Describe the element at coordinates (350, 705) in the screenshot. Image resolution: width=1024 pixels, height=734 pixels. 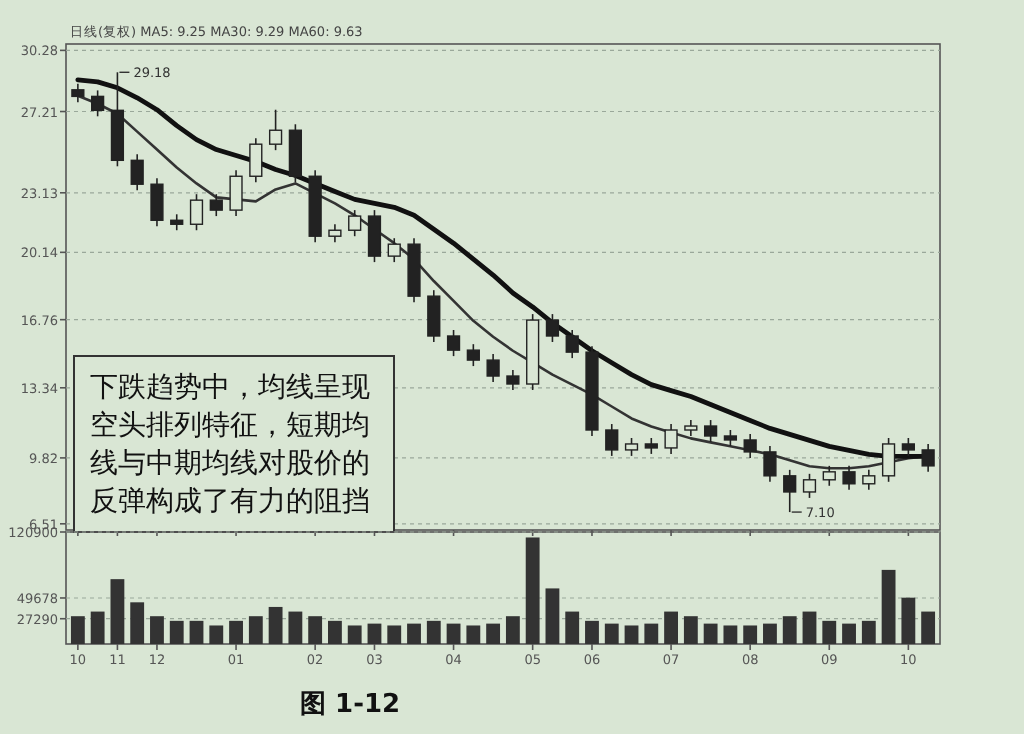
I see `caption: 图 1-12` at that location.